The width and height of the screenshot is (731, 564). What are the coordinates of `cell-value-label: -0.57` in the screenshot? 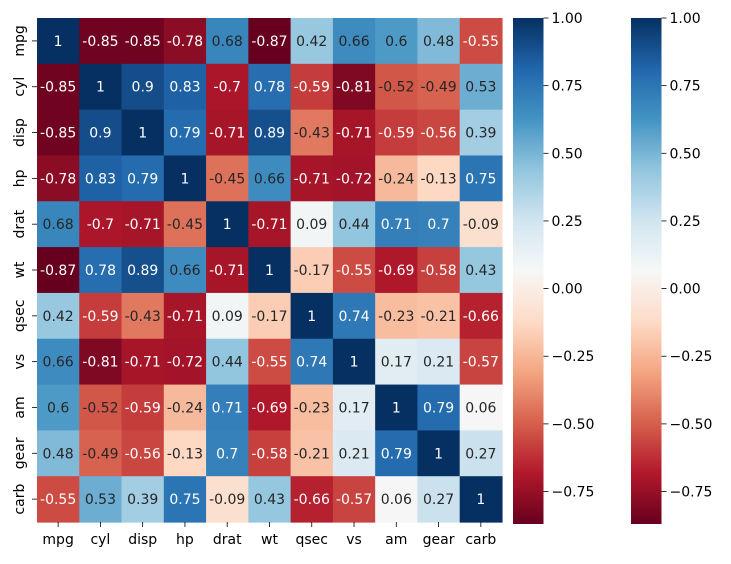 It's located at (481, 363).